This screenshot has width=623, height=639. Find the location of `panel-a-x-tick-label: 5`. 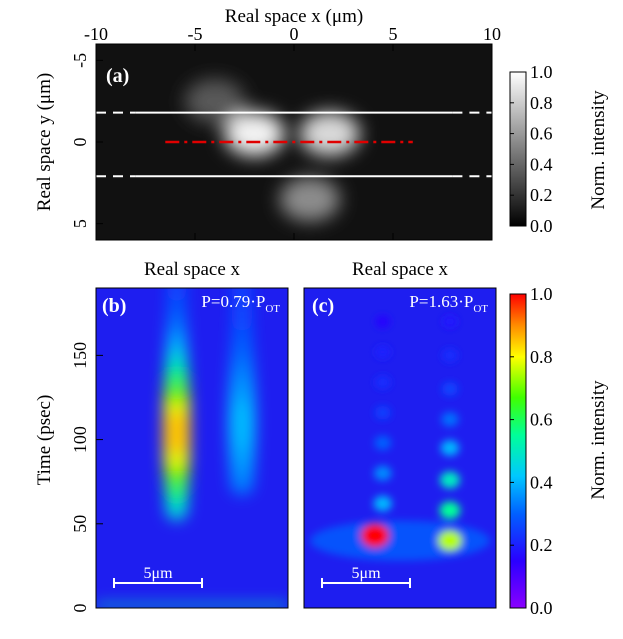

panel-a-x-tick-label: 5 is located at coordinates (393, 34).